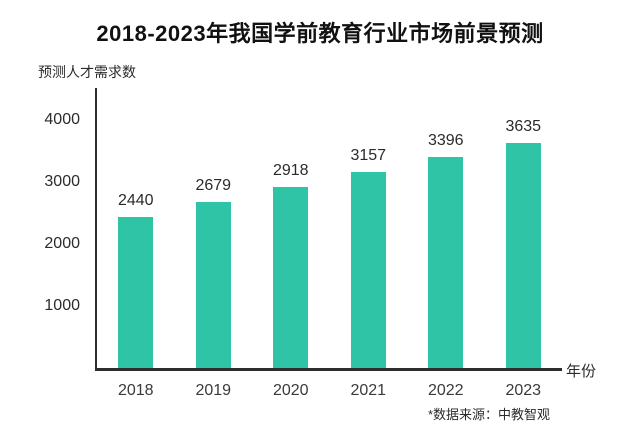  Describe the element at coordinates (290, 390) in the screenshot. I see `x-tick-label: 2020` at that location.